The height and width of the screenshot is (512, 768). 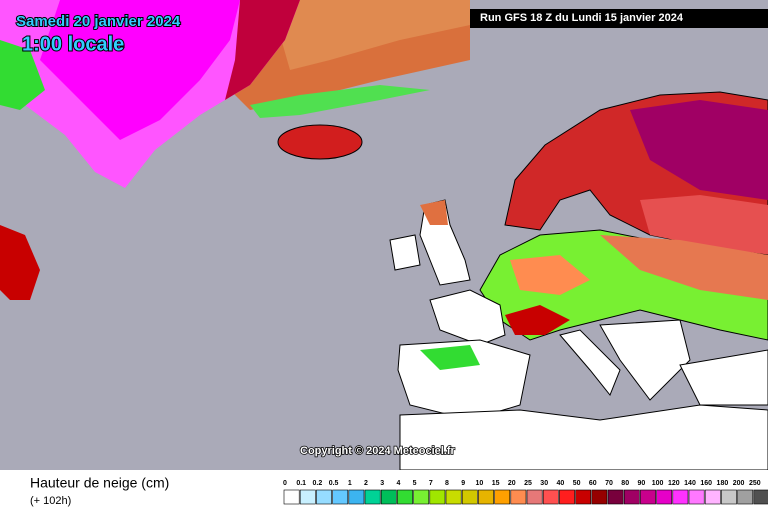 What do you see at coordinates (301, 483) in the screenshot?
I see `legend-level: 0.1` at bounding box center [301, 483].